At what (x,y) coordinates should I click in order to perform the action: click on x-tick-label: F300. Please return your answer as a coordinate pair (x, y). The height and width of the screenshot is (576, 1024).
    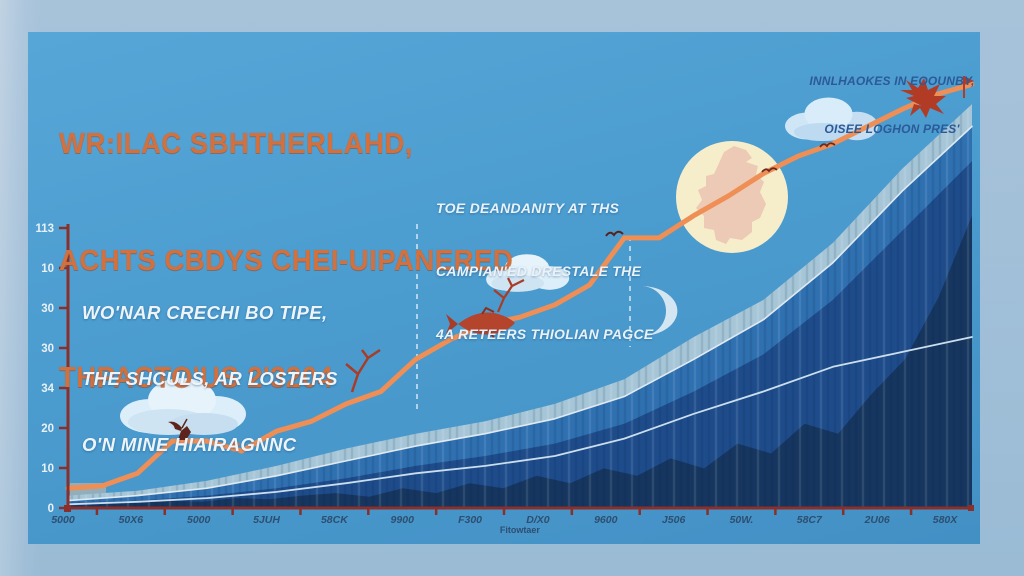
    Looking at the image, I should click on (470, 520).